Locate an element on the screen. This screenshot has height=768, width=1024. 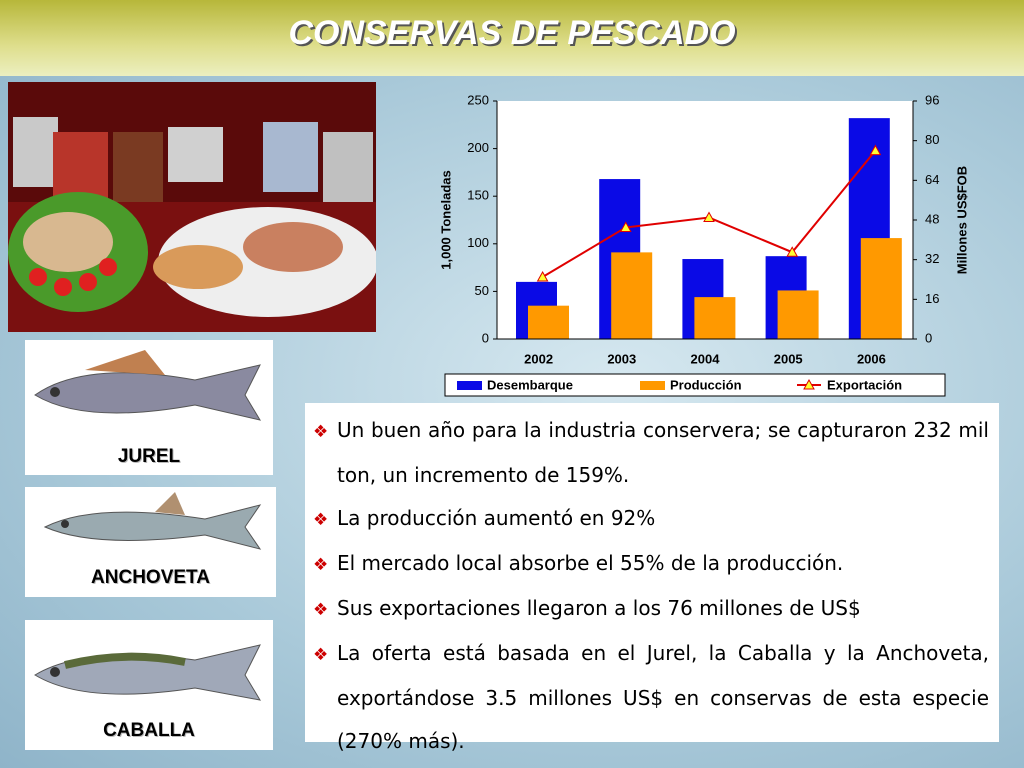
y2-tick-label: 80 is located at coordinates (932, 139).